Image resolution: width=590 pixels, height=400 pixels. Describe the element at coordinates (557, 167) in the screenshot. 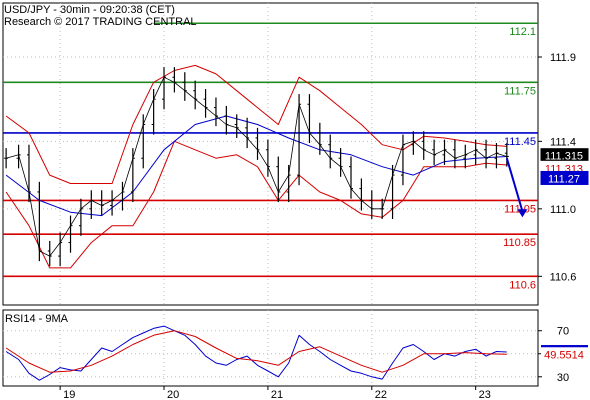

I see `main-y-axis: 111.9 111.4 111.0 110.6` at that location.